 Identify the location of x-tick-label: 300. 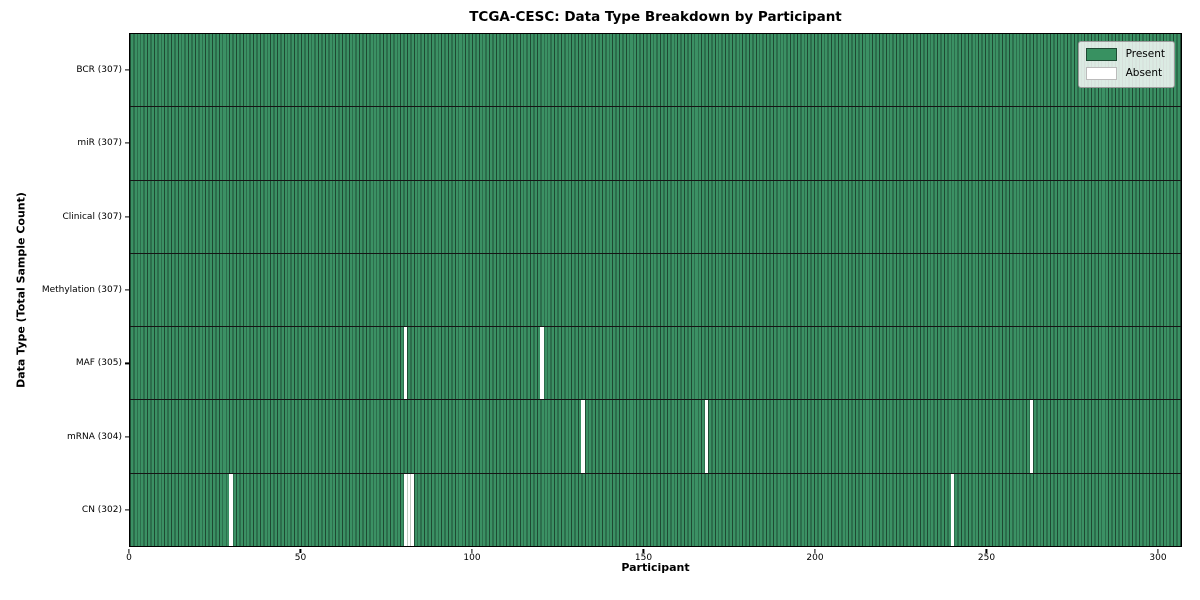
(1158, 558).